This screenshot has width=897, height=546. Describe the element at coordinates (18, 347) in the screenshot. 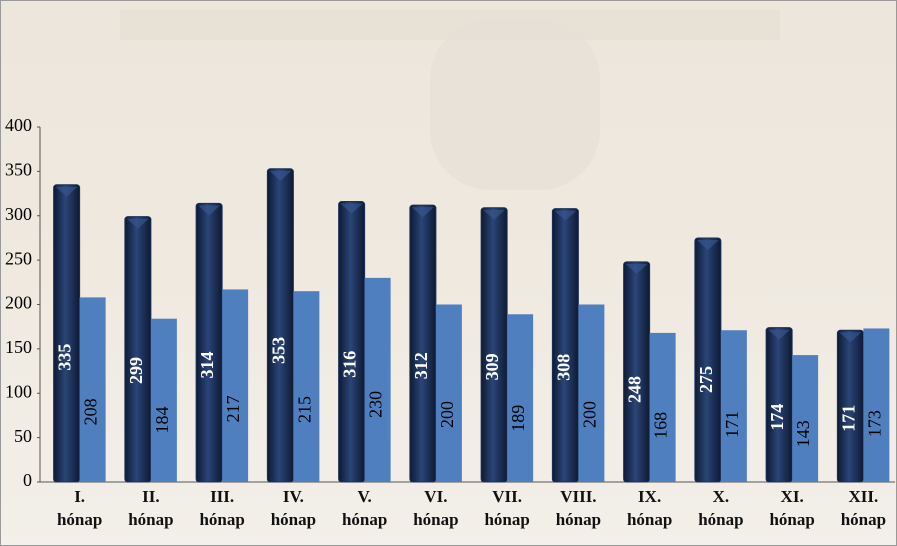

I see `y-tick-label: 150` at that location.